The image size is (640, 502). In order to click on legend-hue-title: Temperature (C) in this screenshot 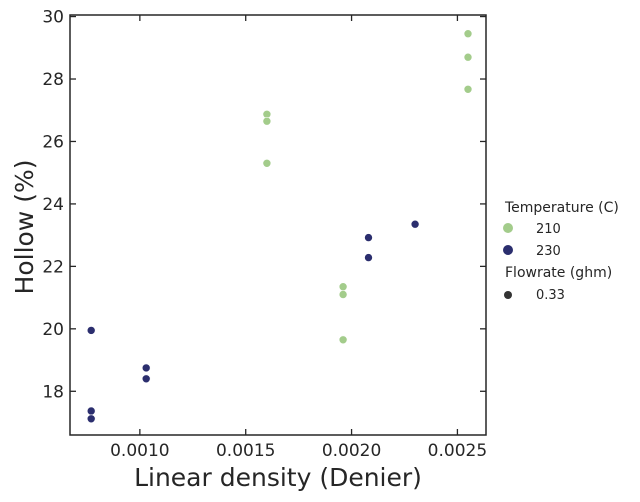, I will do `click(561, 208)`.